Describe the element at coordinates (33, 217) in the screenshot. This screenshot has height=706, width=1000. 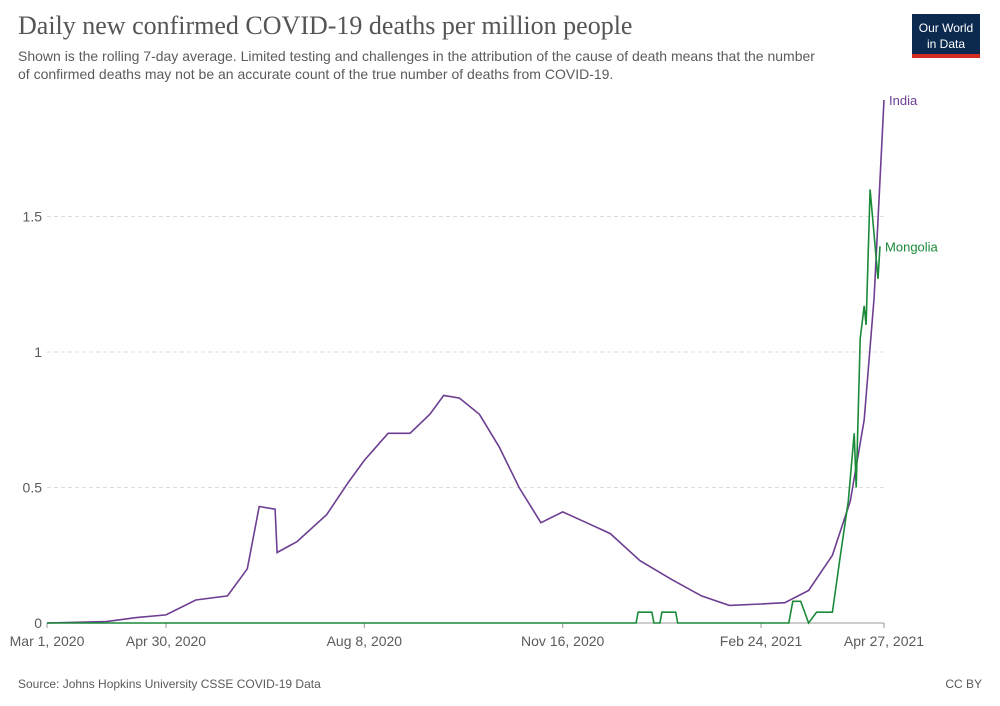
I see `y-tick-label: 1.5` at that location.